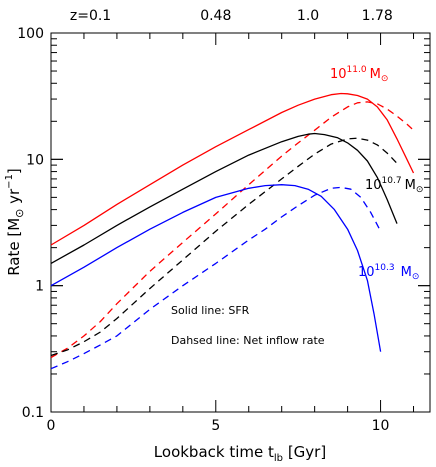 The image size is (436, 467). What do you see at coordinates (308, 16) in the screenshot?
I see `top-axis-label: 1.0` at bounding box center [308, 16].